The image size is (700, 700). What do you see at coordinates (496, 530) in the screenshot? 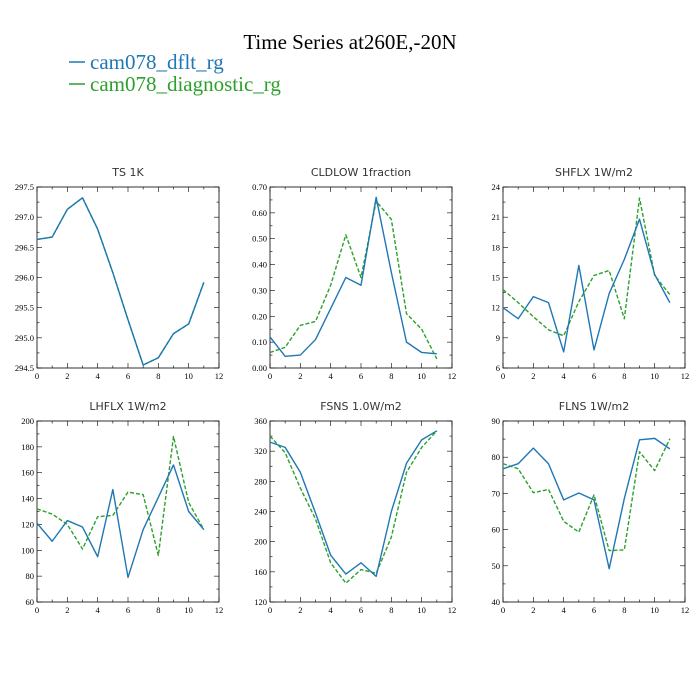
I see `y-tick-label: 60` at bounding box center [496, 530].